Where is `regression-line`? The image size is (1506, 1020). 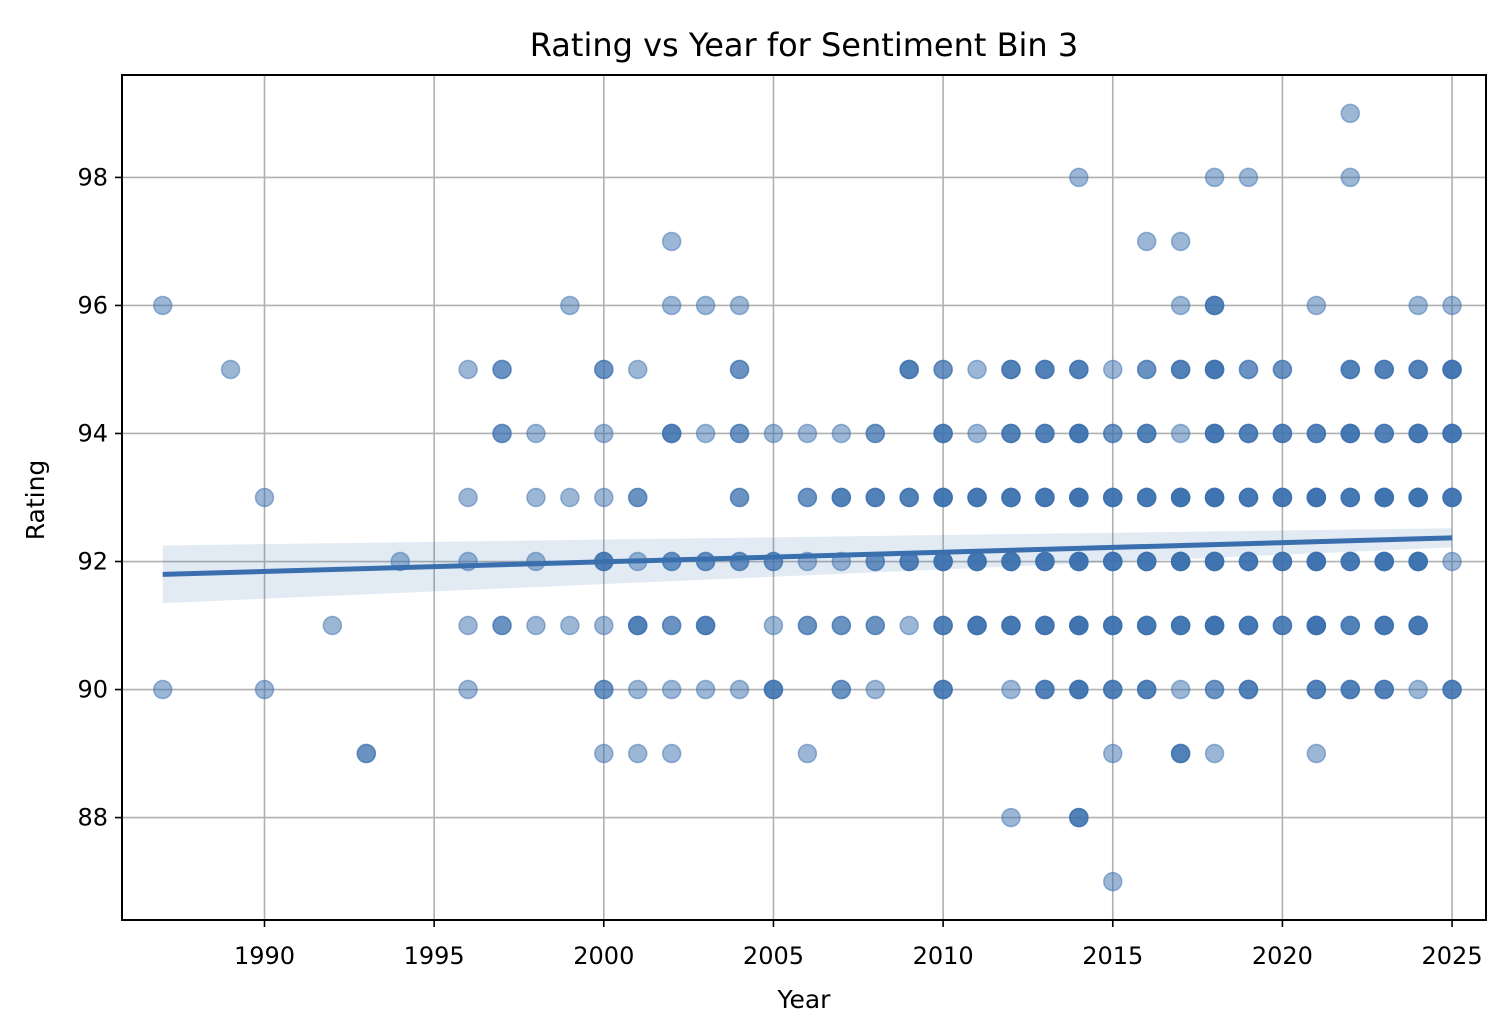
regression-line is located at coordinates (807, 556).